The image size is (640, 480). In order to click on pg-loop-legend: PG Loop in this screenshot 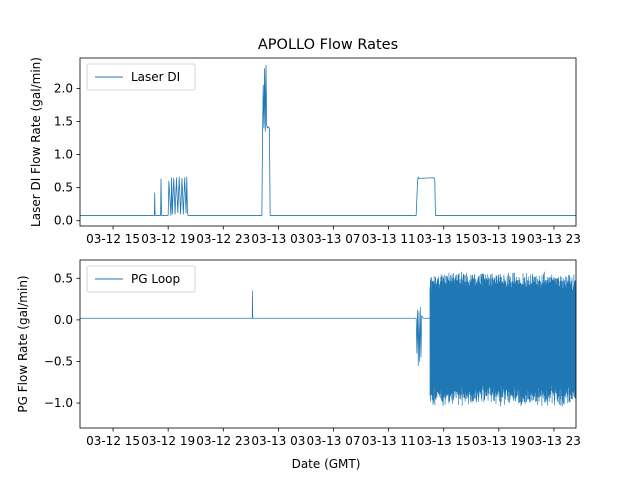, I will do `click(141, 279)`.